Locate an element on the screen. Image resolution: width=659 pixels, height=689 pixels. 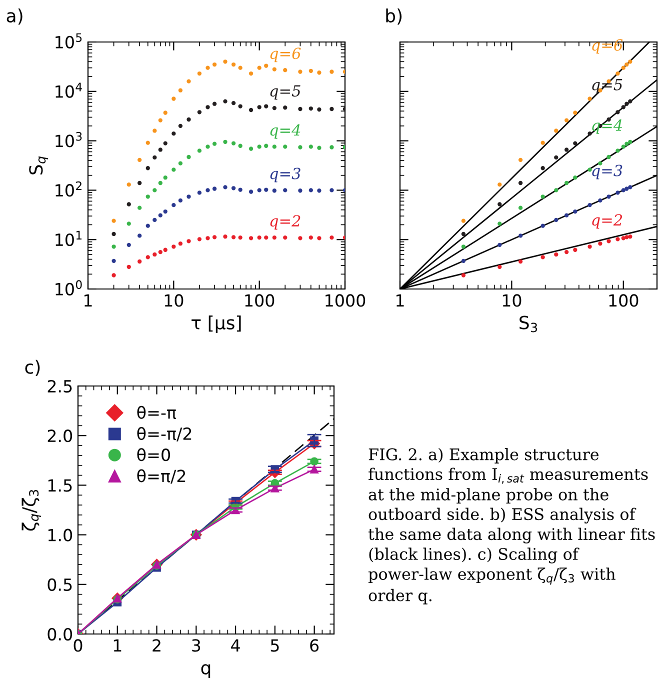
chart-title: a) is located at coordinates (14, 16).